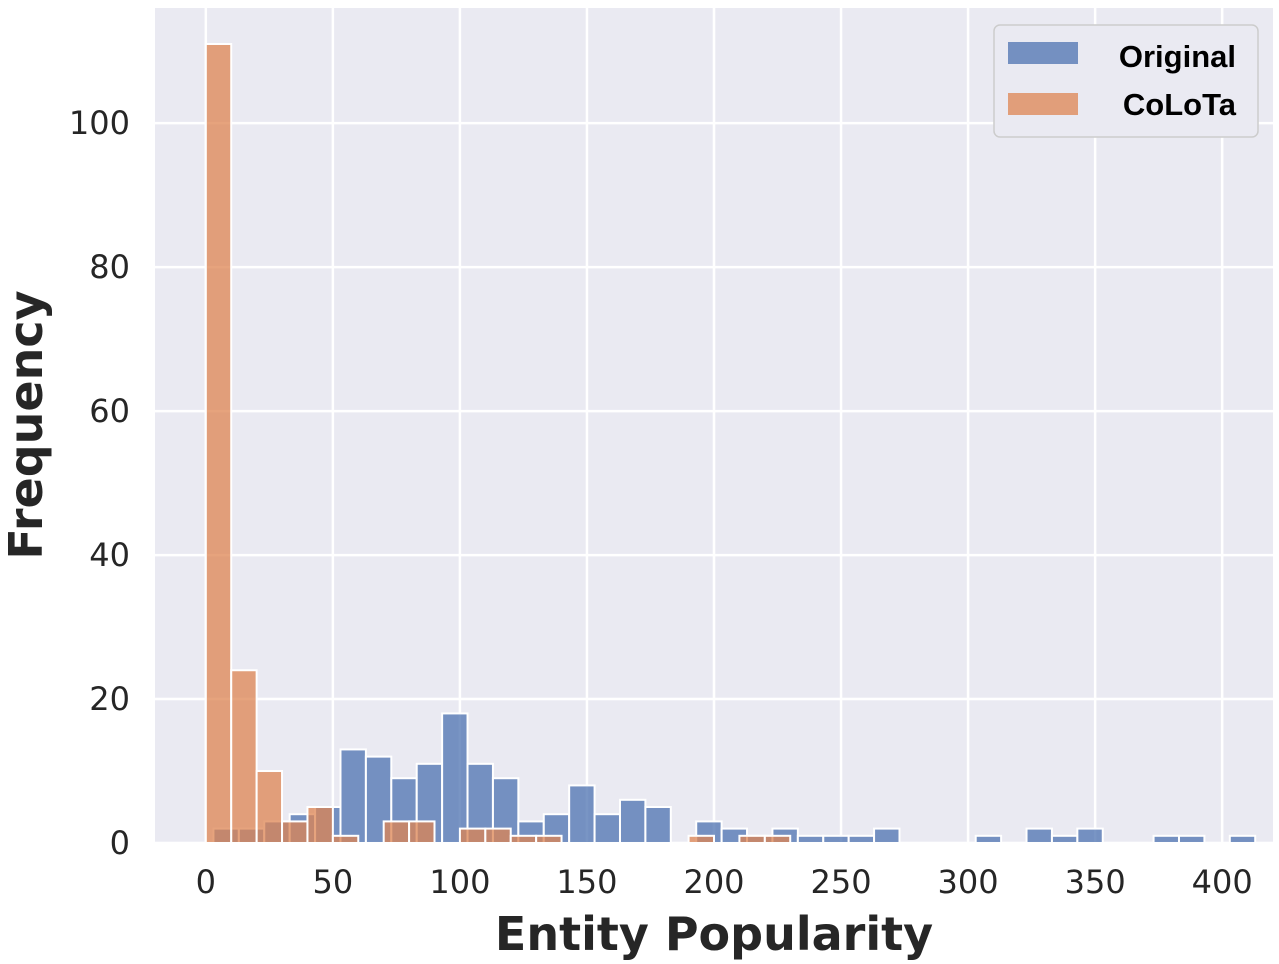  What do you see at coordinates (459, 882) in the screenshot?
I see `x-tick-label: 100` at bounding box center [459, 882].